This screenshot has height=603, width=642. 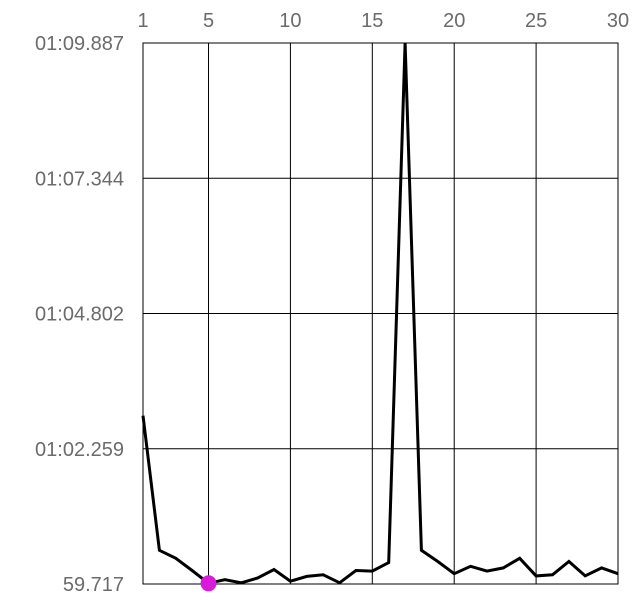 I want to click on y-tick-label: 01:04.802, so click(x=79, y=315).